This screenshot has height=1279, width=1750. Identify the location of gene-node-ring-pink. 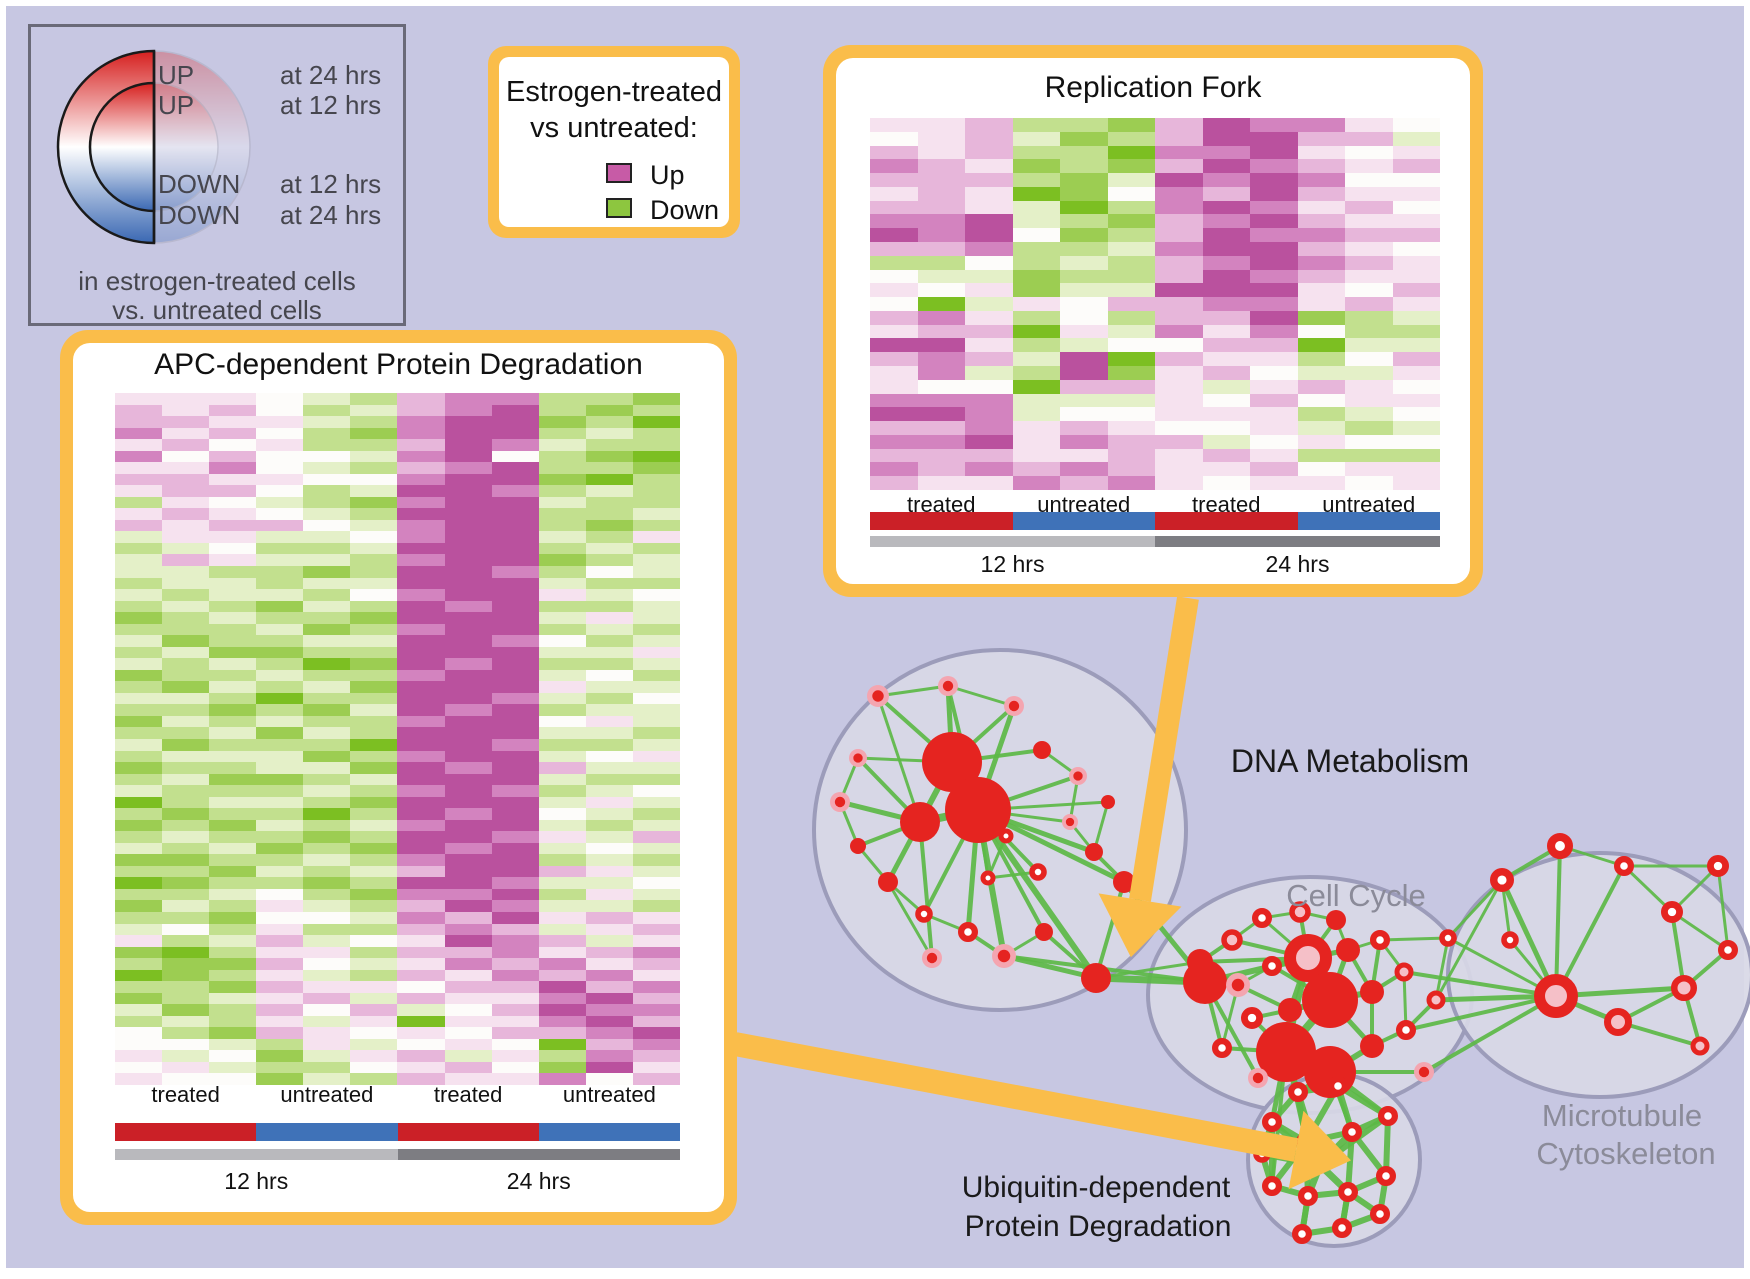
(1700, 1046).